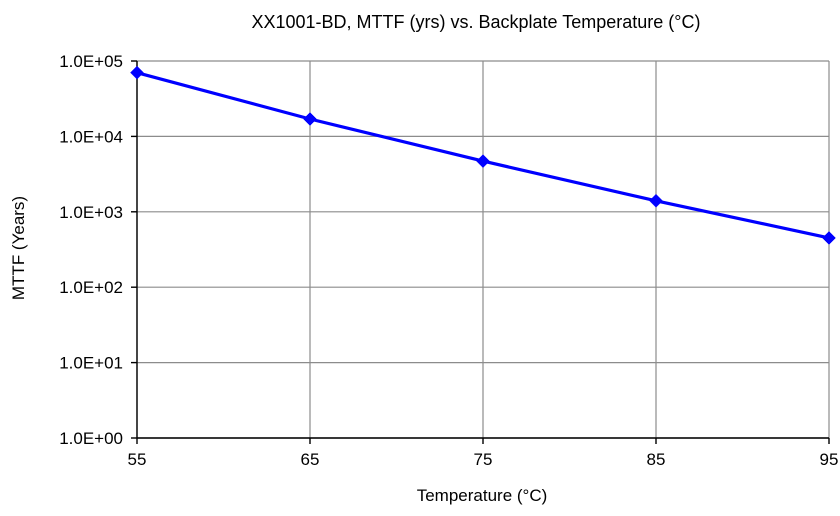 Image resolution: width=840 pixels, height=516 pixels. I want to click on x-tick-label: 95, so click(829, 459).